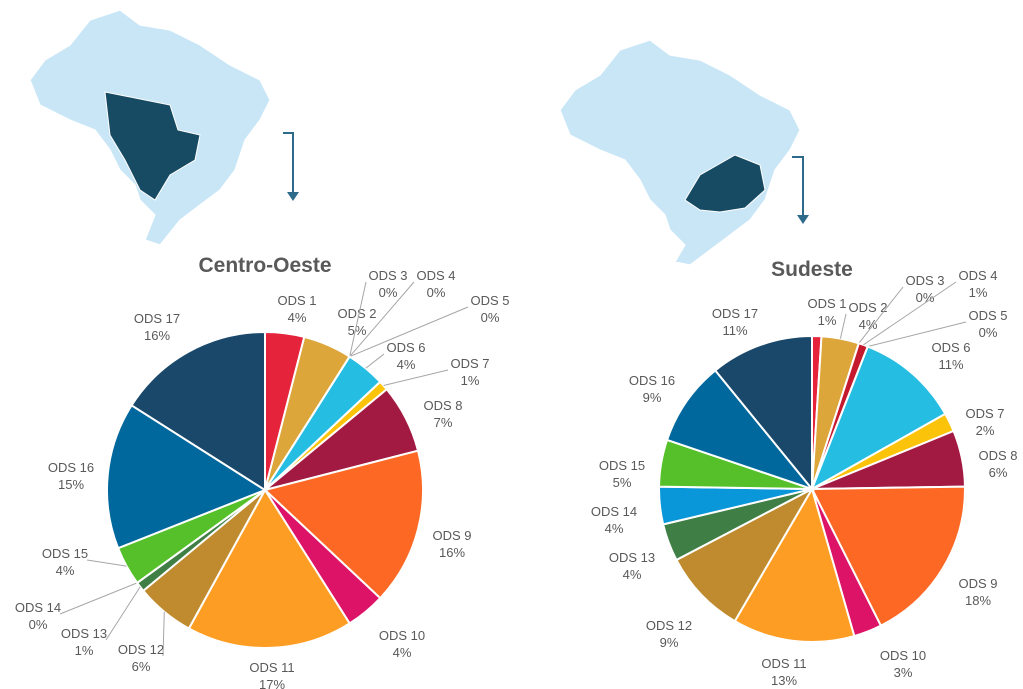  What do you see at coordinates (402, 644) in the screenshot?
I see `data-label: ODS 10 4%` at bounding box center [402, 644].